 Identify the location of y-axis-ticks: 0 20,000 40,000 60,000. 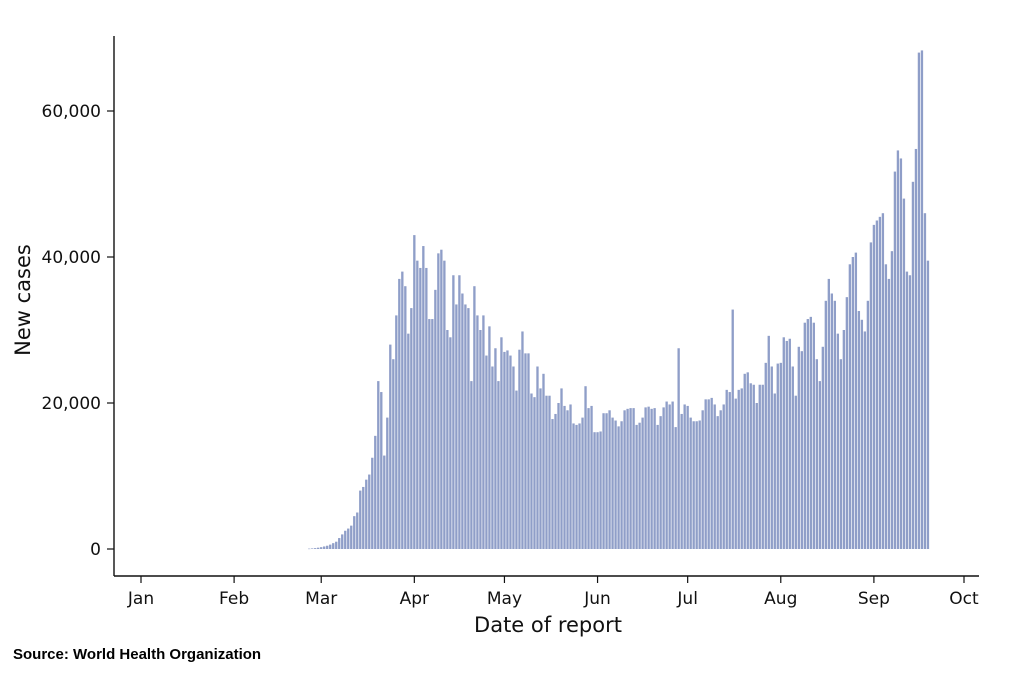
(78, 331).